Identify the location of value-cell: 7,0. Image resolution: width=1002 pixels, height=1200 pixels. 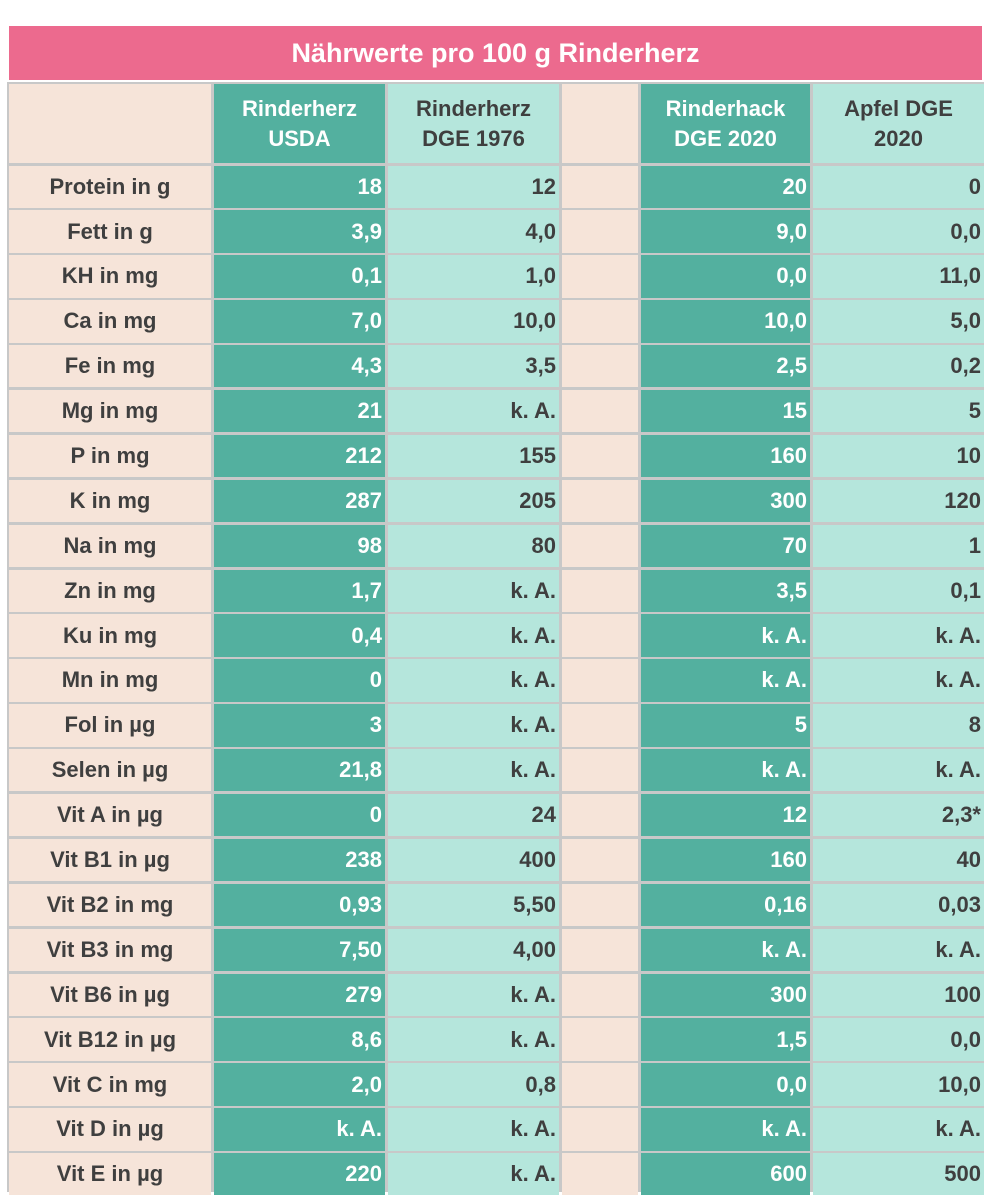
(299, 321).